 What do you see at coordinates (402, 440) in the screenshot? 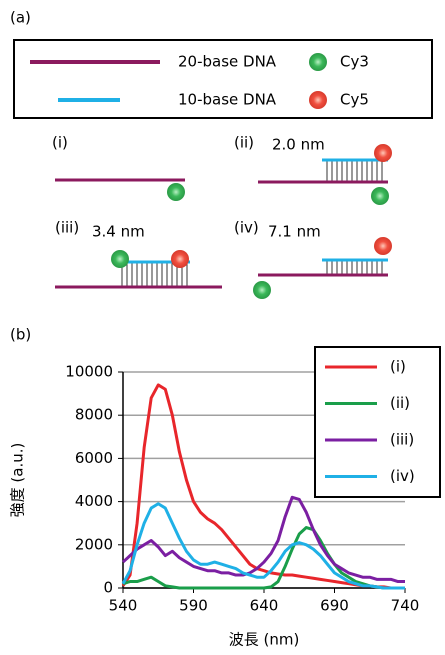
I see `legend-label: (iii)` at bounding box center [402, 440].